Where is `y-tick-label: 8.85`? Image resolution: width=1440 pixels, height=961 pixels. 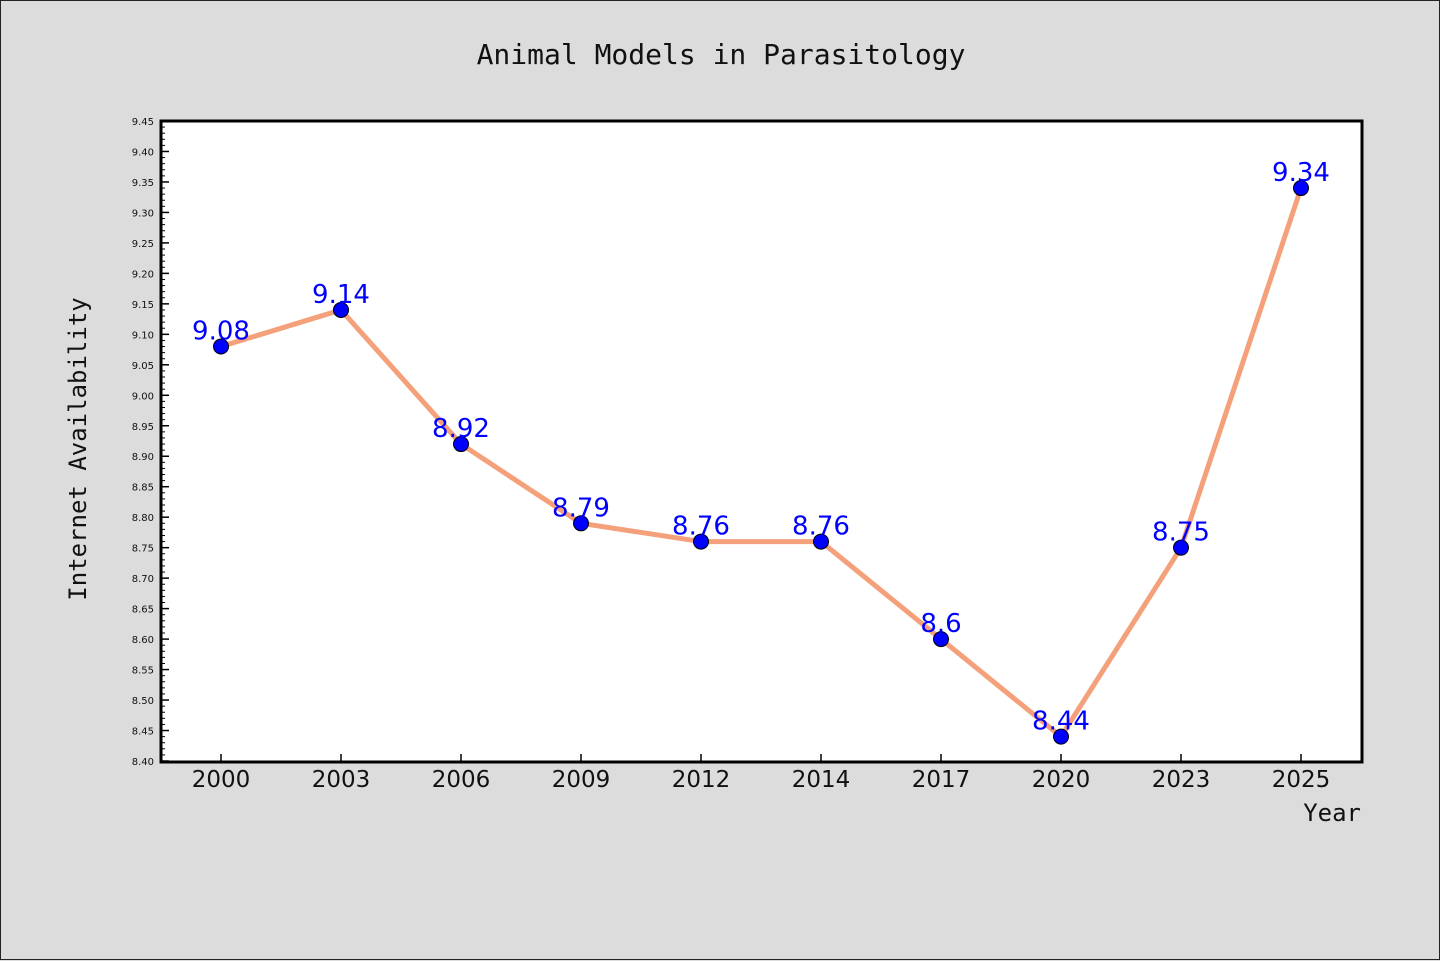 y-tick-label: 8.85 is located at coordinates (143, 488).